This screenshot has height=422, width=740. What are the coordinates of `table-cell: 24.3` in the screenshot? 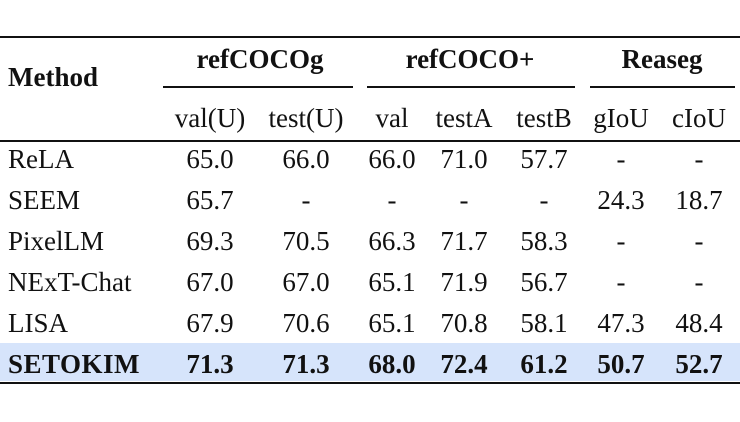 It's located at (621, 200).